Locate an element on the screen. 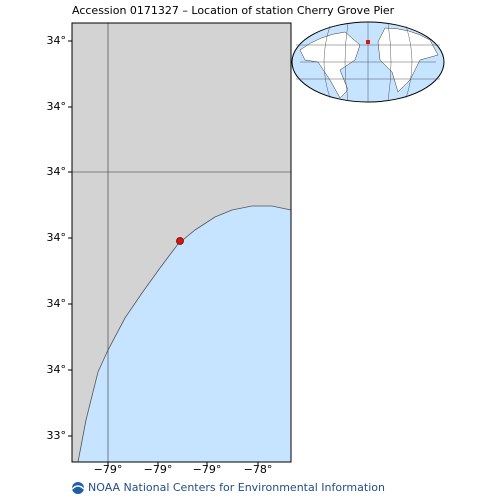 The height and width of the screenshot is (500, 500). station-marker is located at coordinates (180, 241).